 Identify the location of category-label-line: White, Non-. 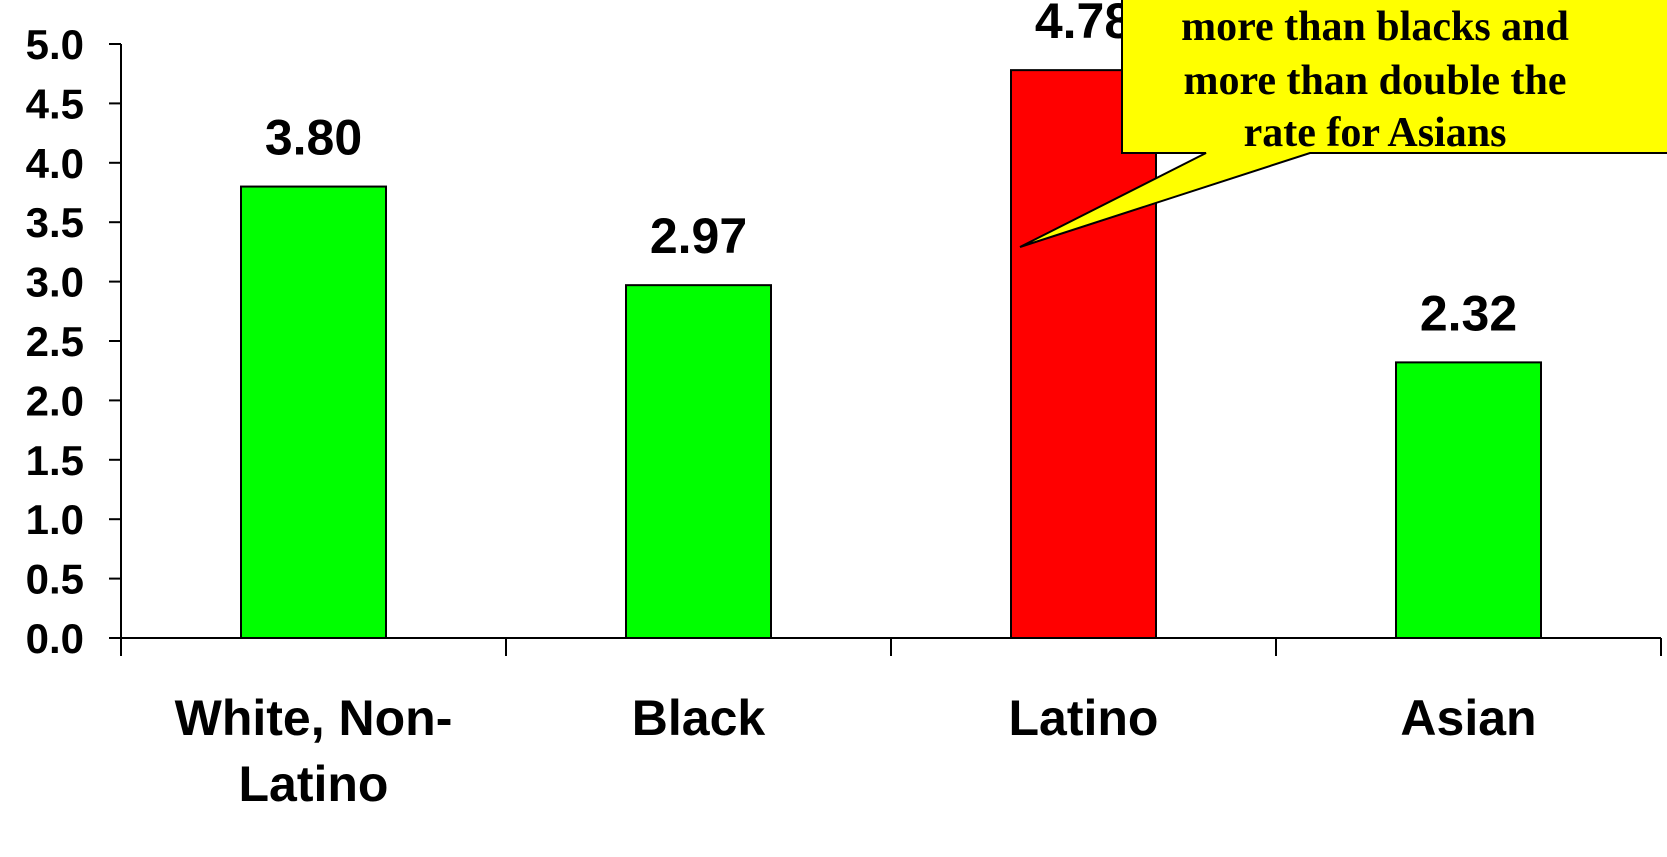
(314, 718).